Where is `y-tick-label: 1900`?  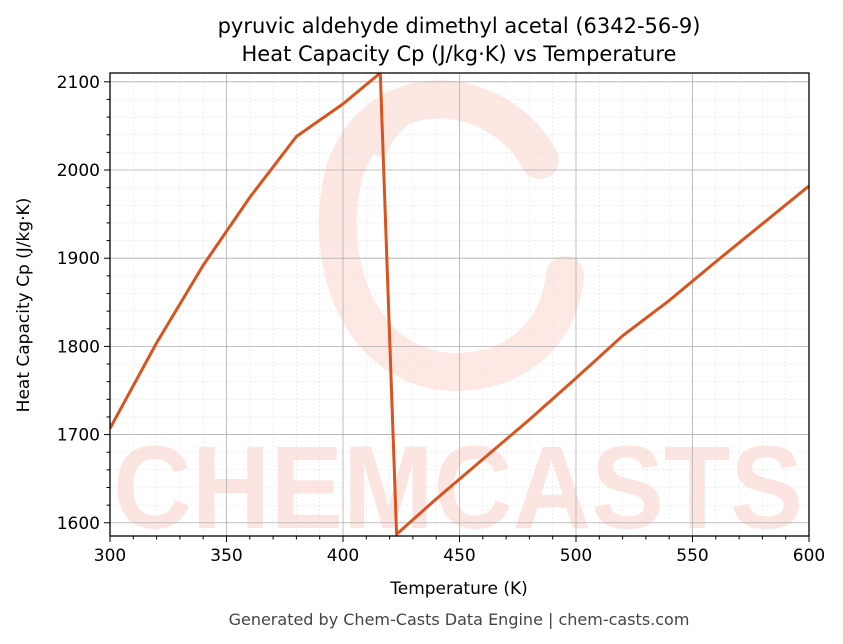
y-tick-label: 1900 is located at coordinates (78, 259).